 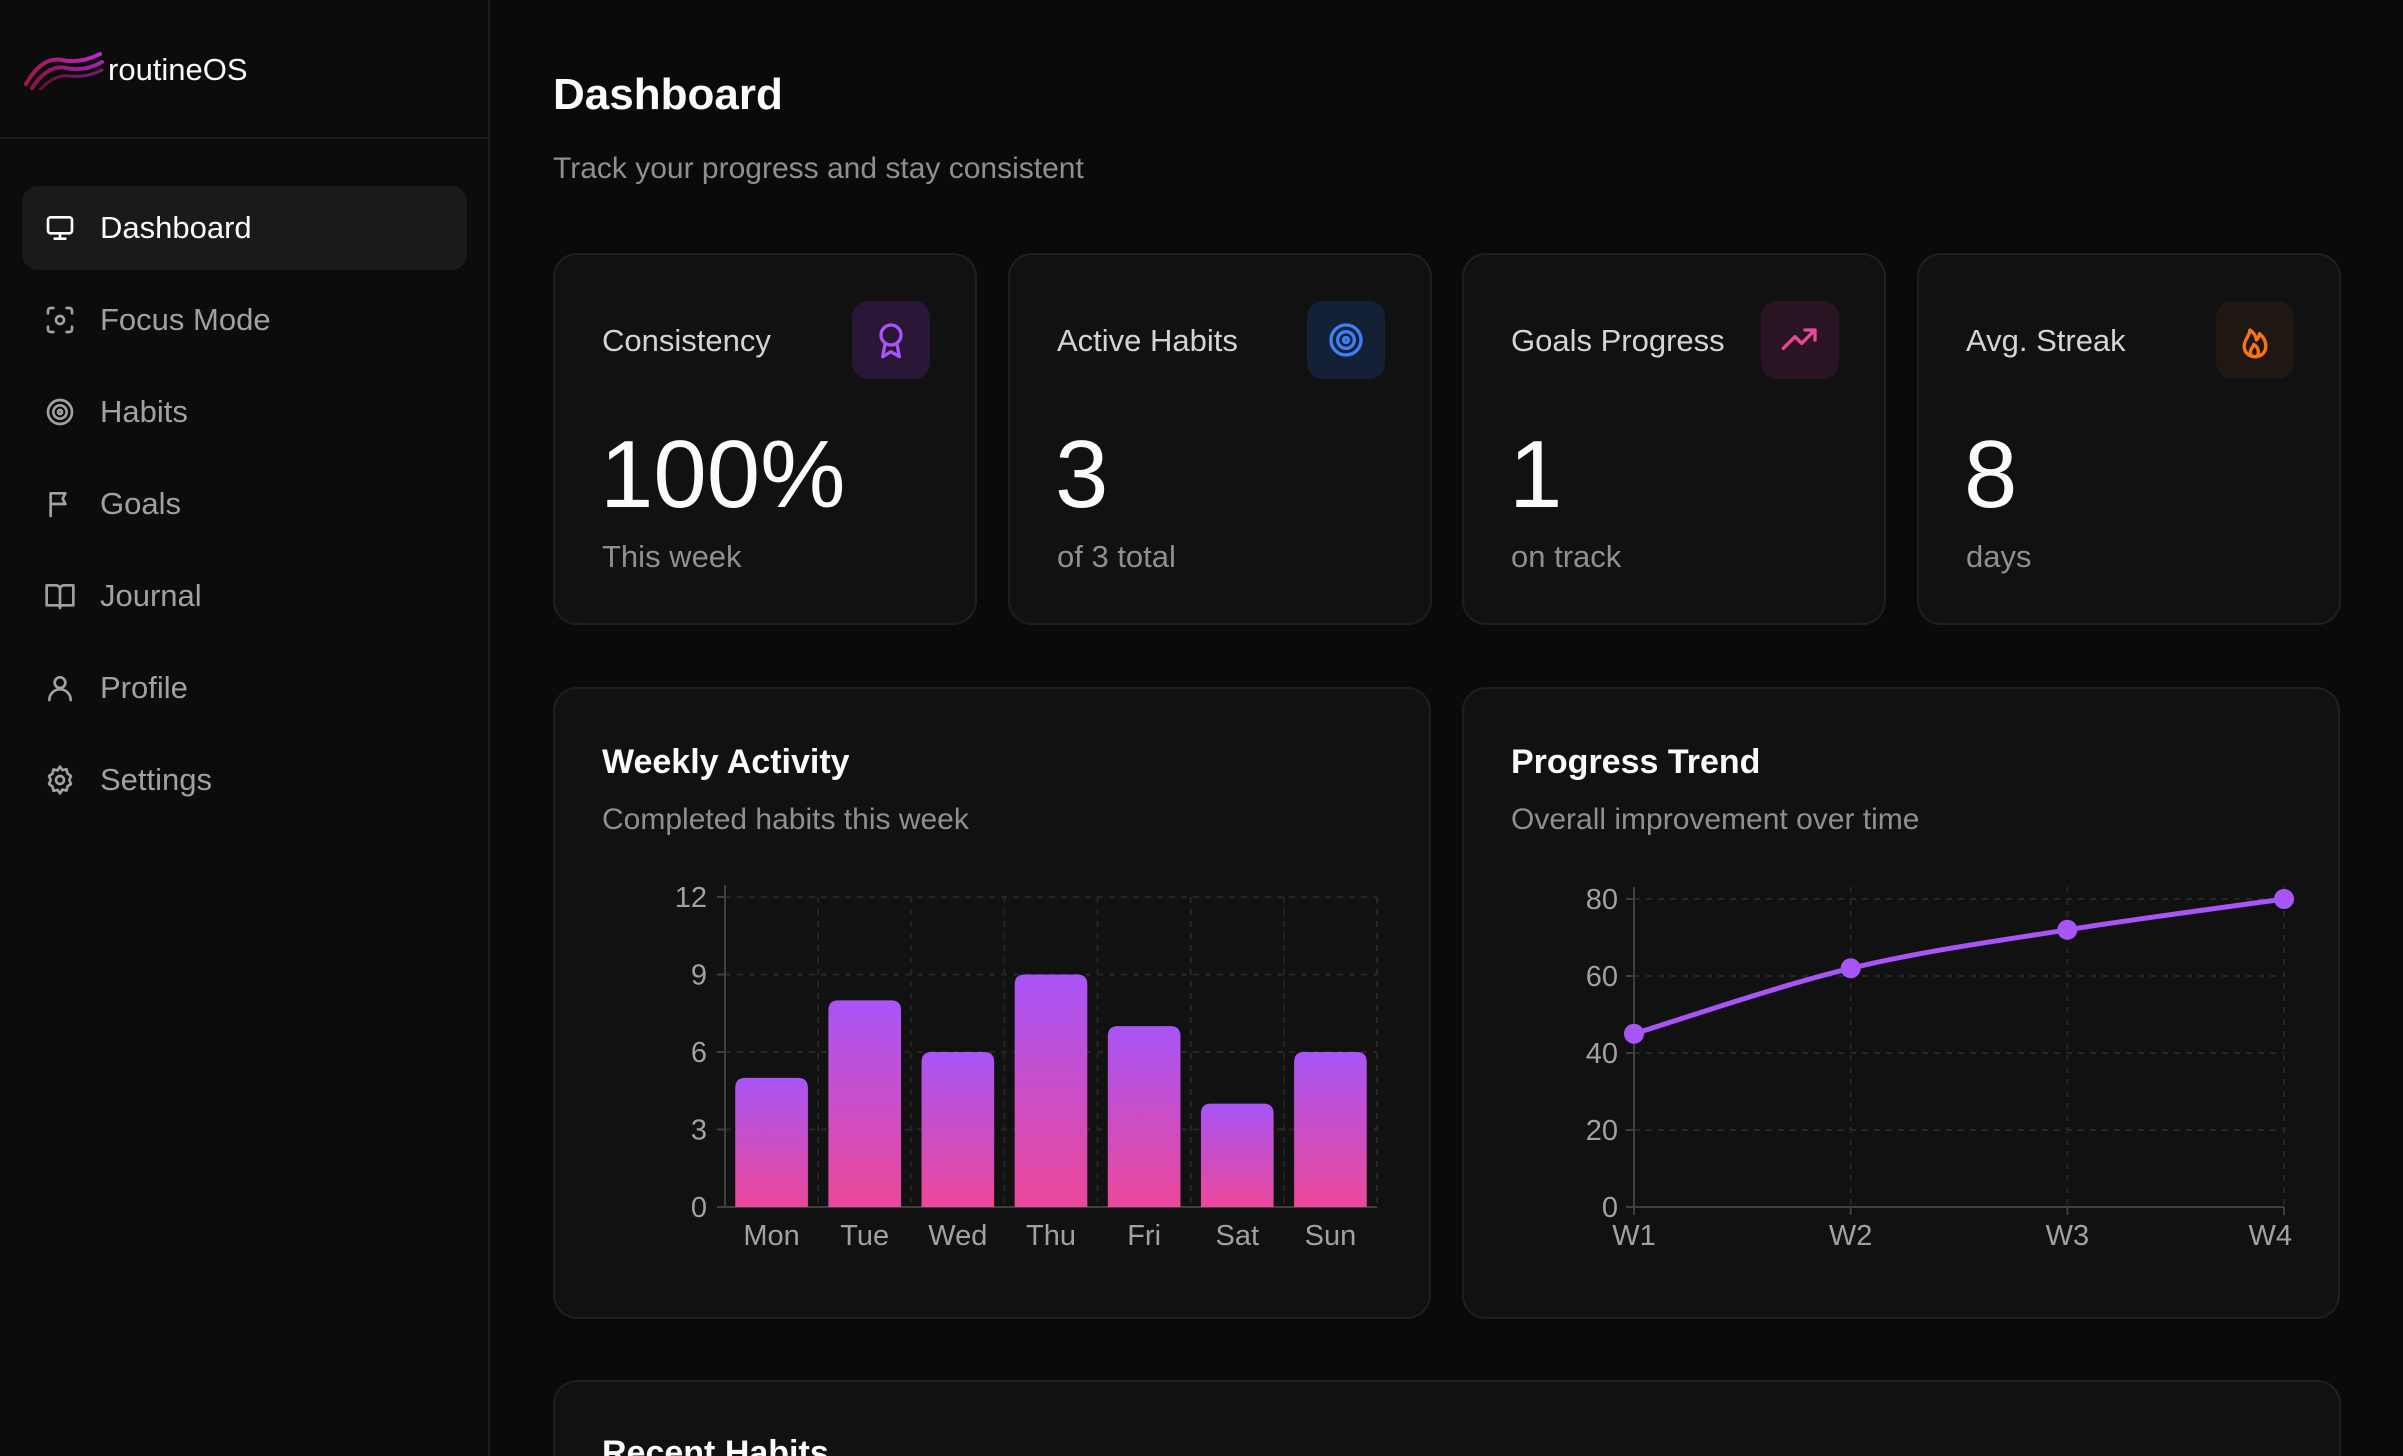 What do you see at coordinates (1144, 1116) in the screenshot?
I see `bar-fri` at bounding box center [1144, 1116].